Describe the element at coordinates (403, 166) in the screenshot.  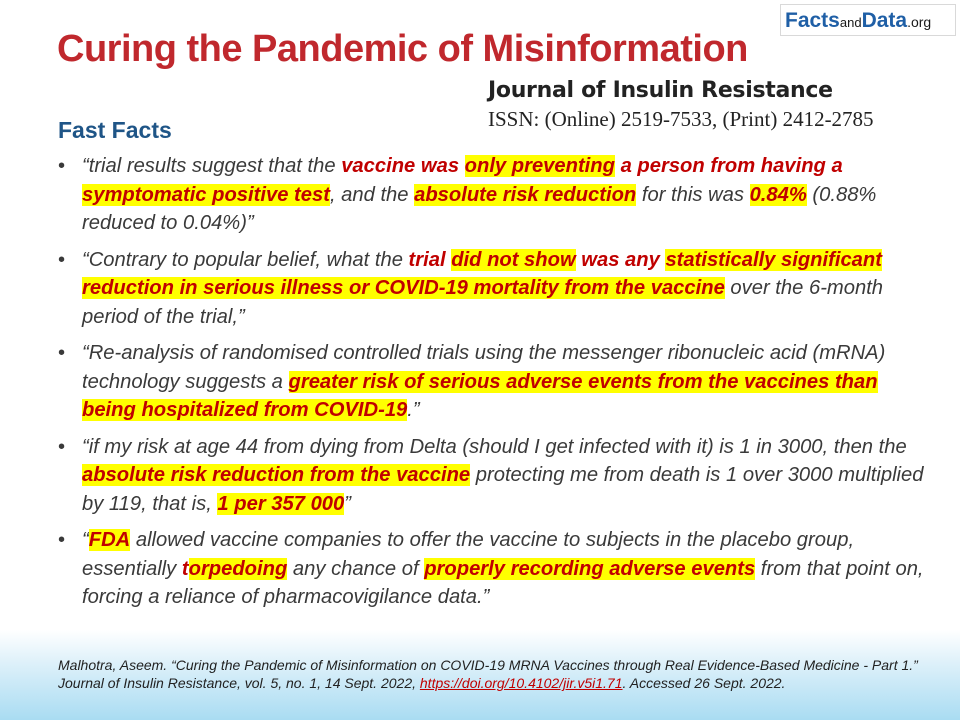
I see `emphasis-text: vaccine was` at that location.